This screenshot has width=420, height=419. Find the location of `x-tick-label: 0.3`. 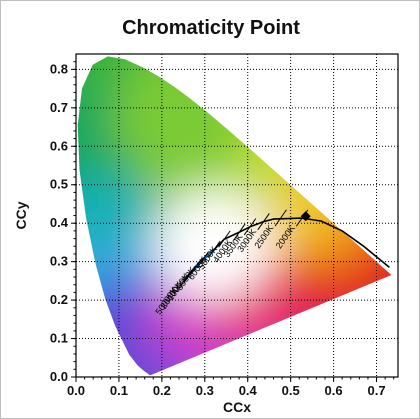

x-tick-label: 0.3 is located at coordinates (205, 390).